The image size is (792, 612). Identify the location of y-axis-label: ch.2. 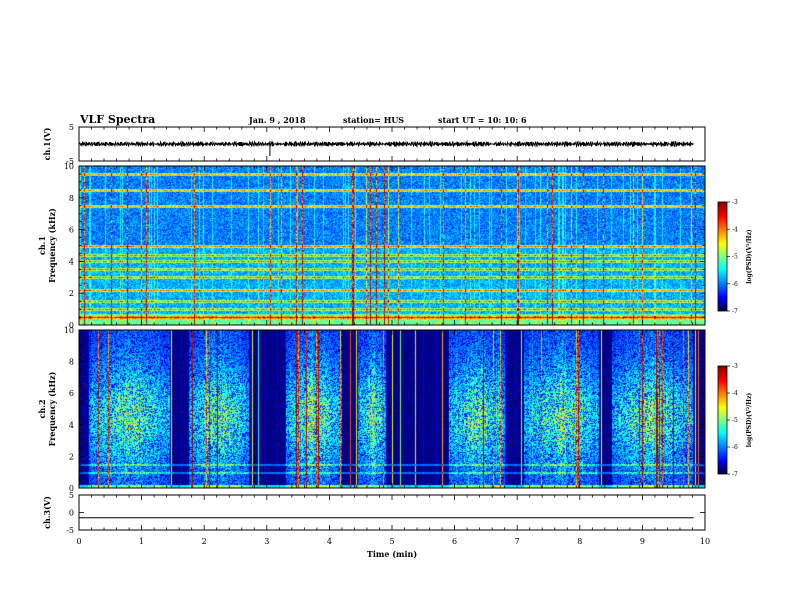
(42, 408).